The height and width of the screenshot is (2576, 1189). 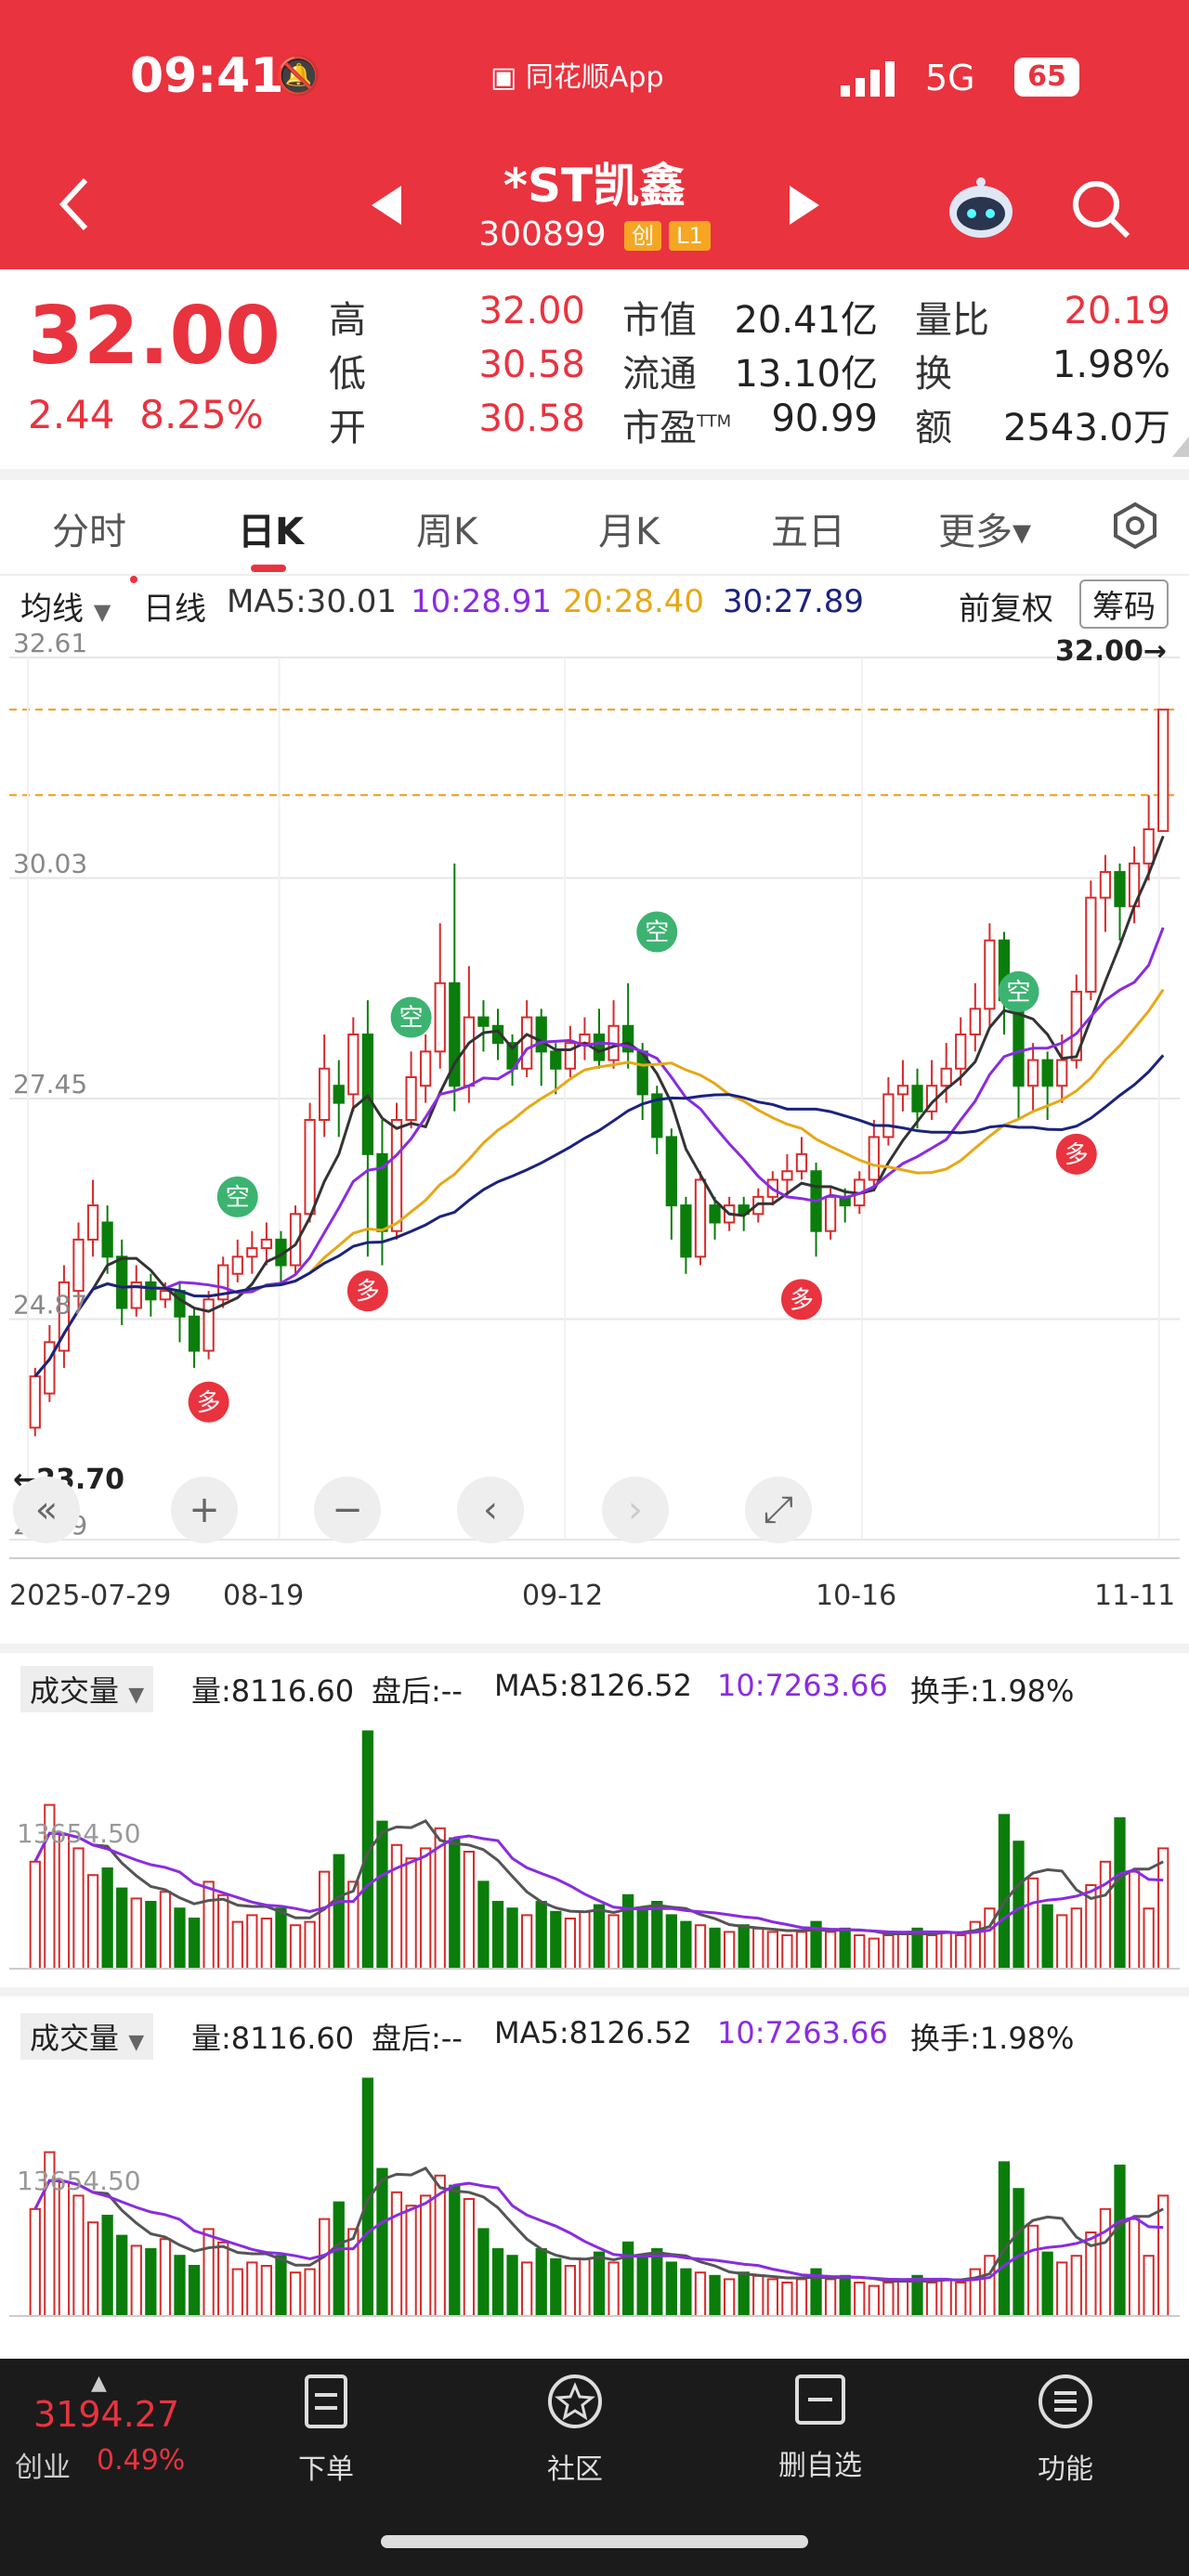 I want to click on chevron-down-icon: ▼, so click(x=137, y=2043).